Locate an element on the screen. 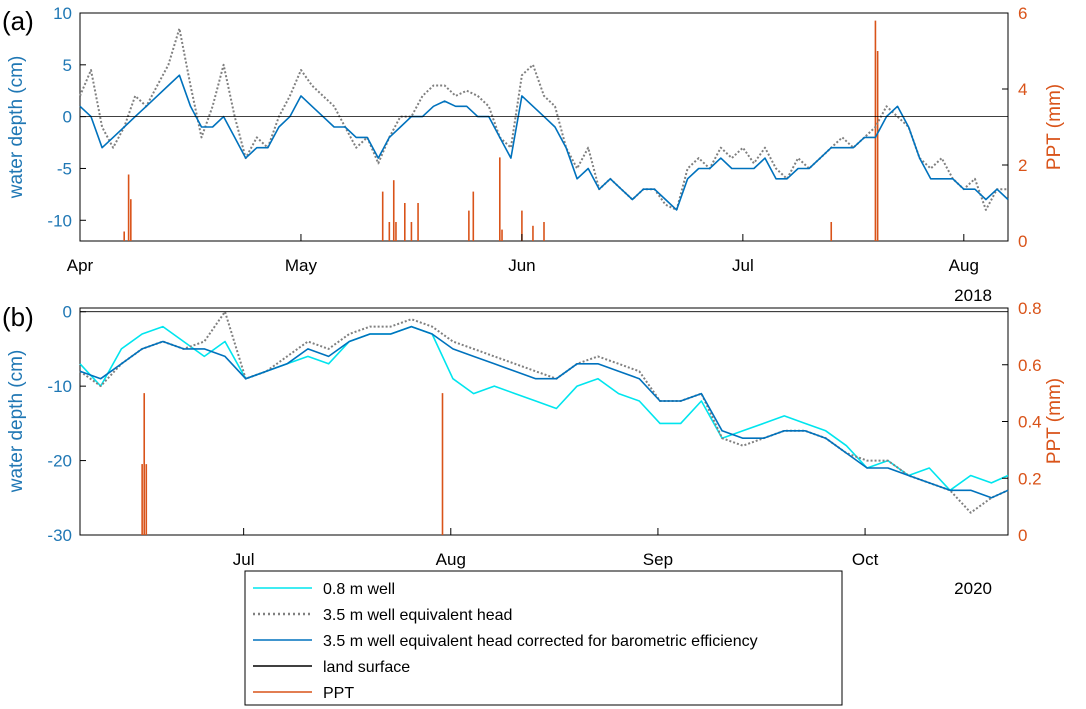 This screenshot has height=709, width=1086. panel-a-ytick-right-label-0: 0 is located at coordinates (1022, 241).